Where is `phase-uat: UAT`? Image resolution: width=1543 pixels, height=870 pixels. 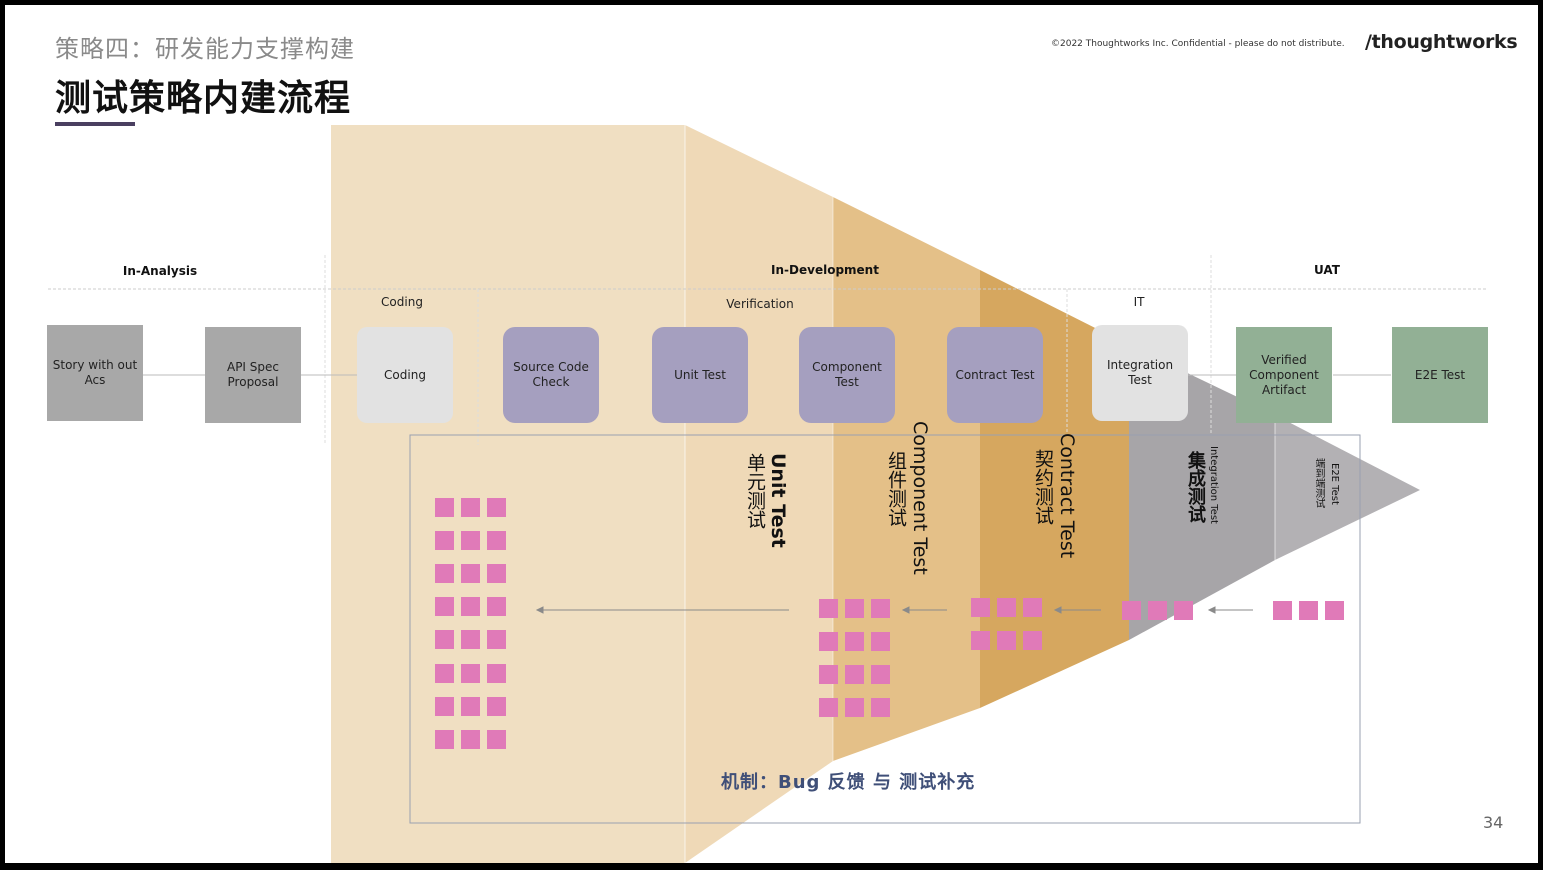
phase-uat: UAT is located at coordinates (1327, 270).